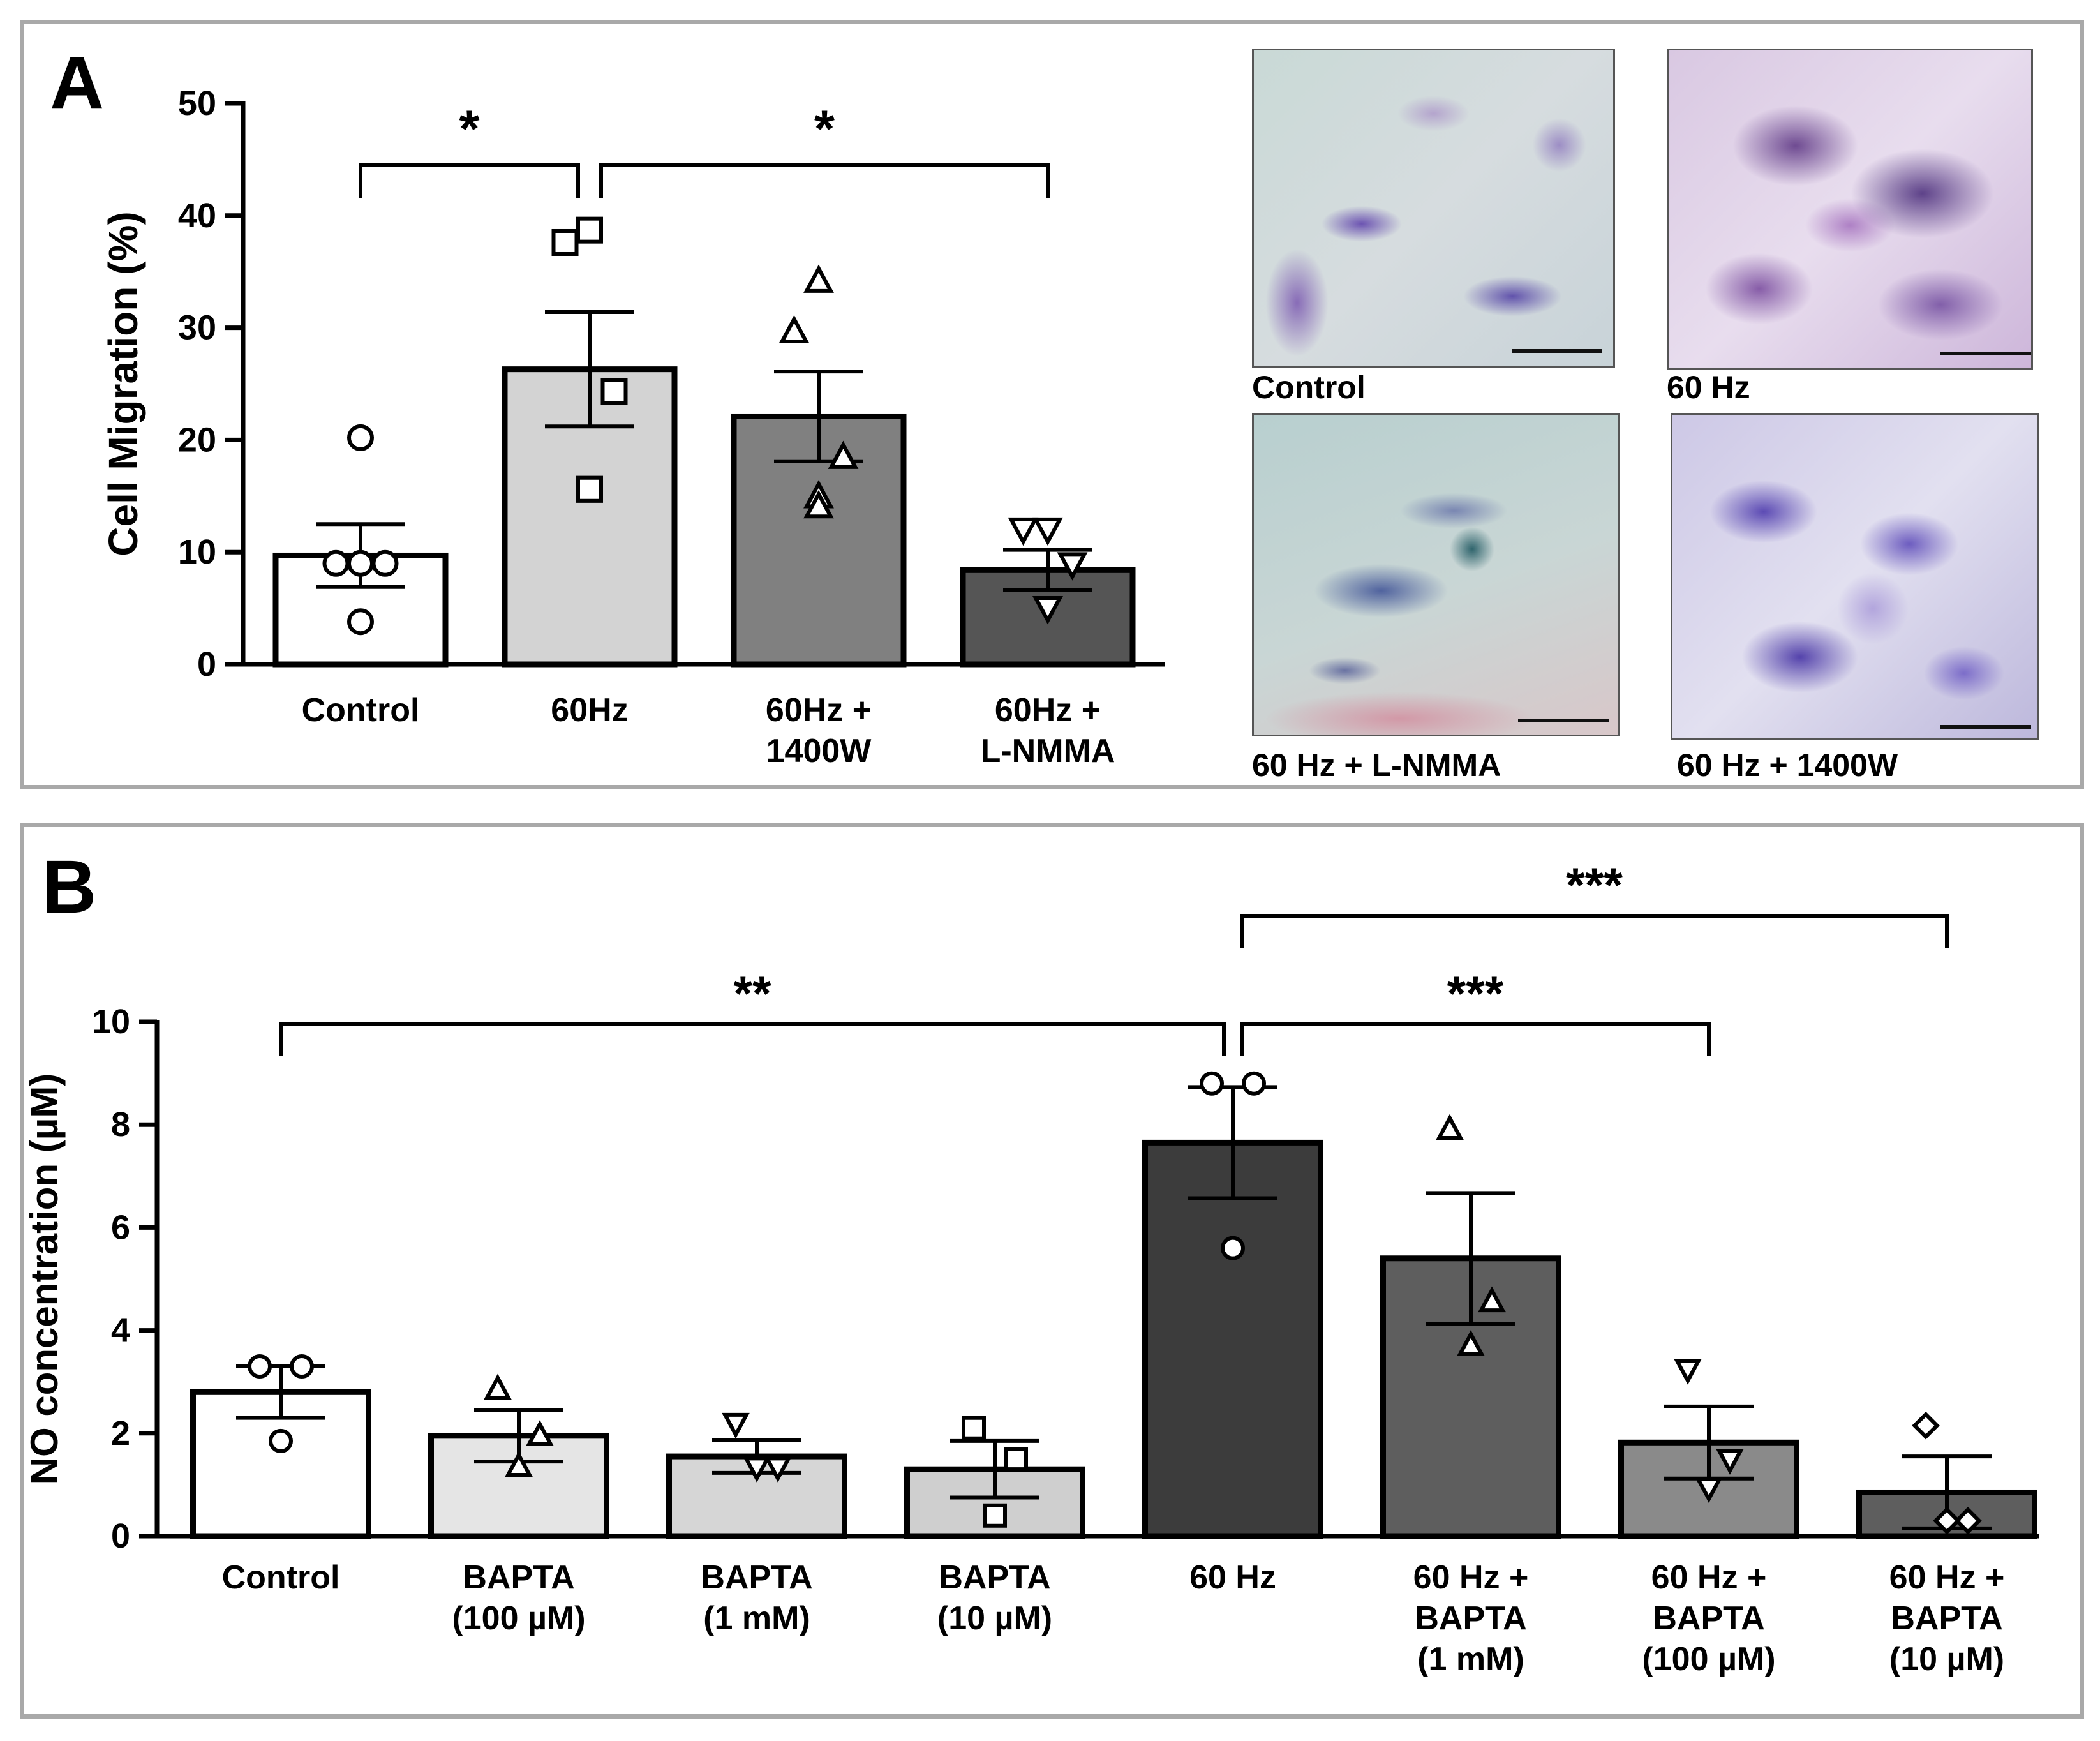 This screenshot has width=2100, height=1741. What do you see at coordinates (361, 711) in the screenshot?
I see `x-tick-label: Control` at bounding box center [361, 711].